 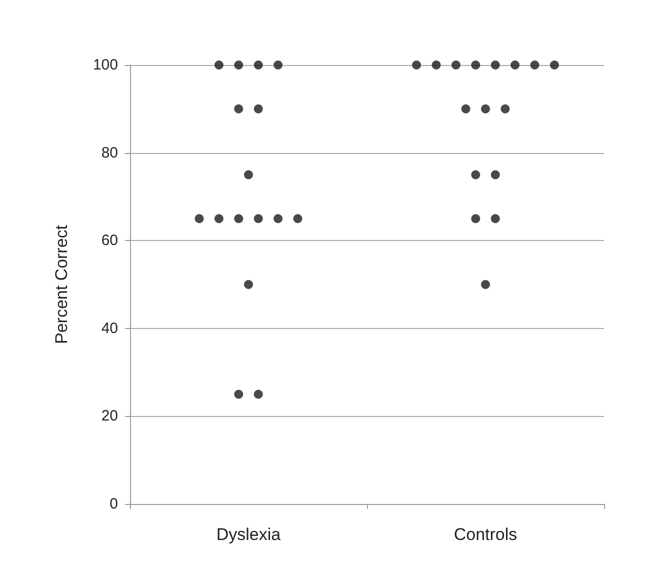 I want to click on x-tick-label: Controls, so click(x=486, y=534).